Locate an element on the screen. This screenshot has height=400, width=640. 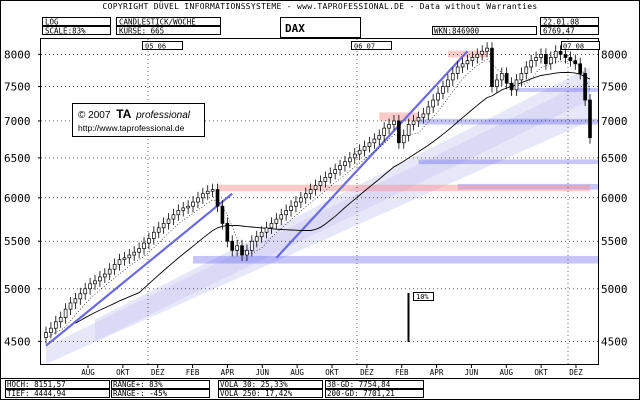
y-tick-label-right: 7500 is located at coordinates (614, 87).